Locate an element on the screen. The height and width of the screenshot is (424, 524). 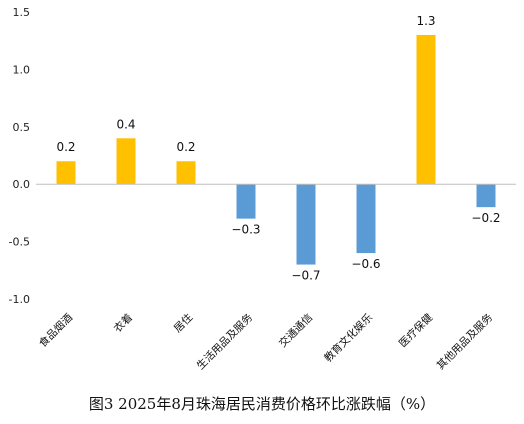
data-label: 0.4 is located at coordinates (125, 124).